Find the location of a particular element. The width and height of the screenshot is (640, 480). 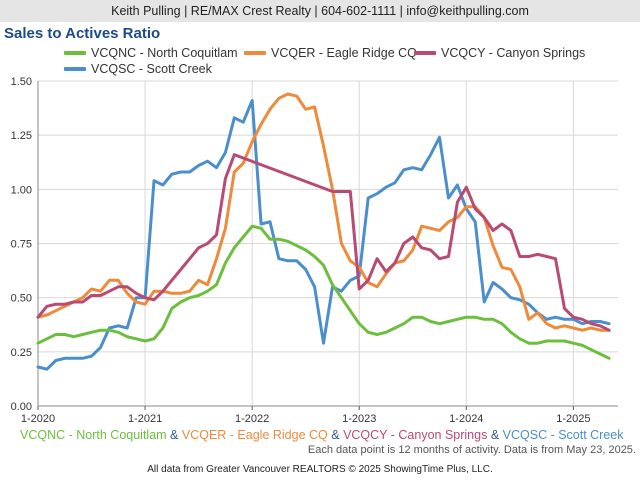

x-tick-label: 1-2021 is located at coordinates (145, 419).